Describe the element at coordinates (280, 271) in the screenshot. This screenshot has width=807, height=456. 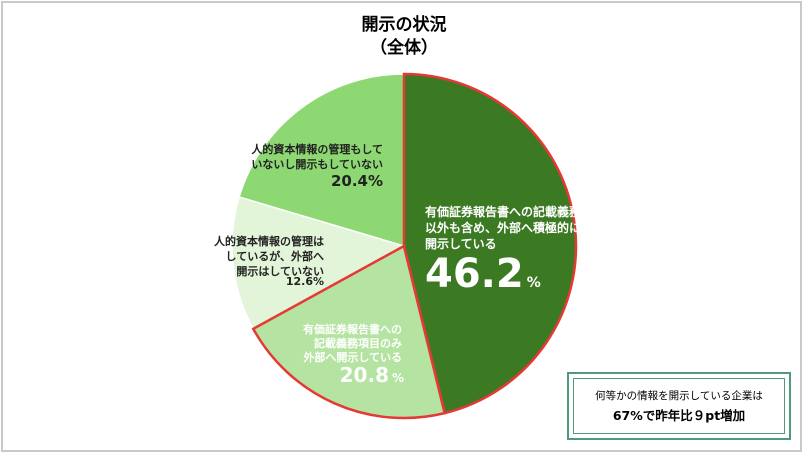
I see `slice-3-label-line-3: 開示はしていない` at that location.